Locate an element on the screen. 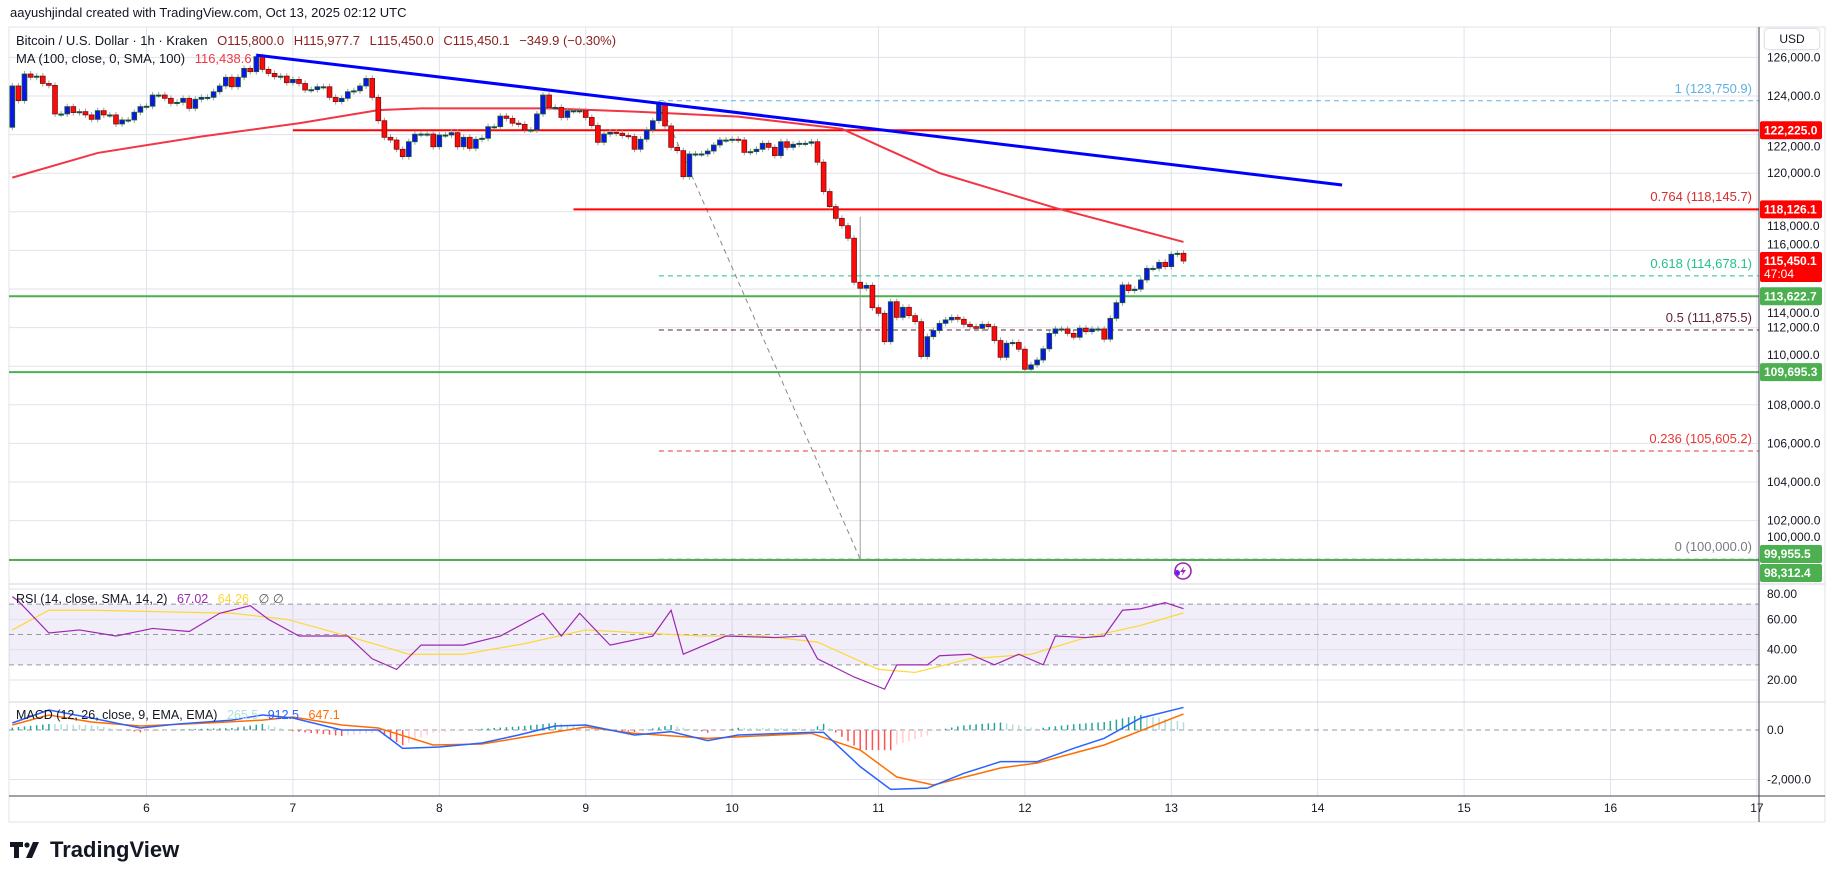  descending-trendline is located at coordinates (799, 120).